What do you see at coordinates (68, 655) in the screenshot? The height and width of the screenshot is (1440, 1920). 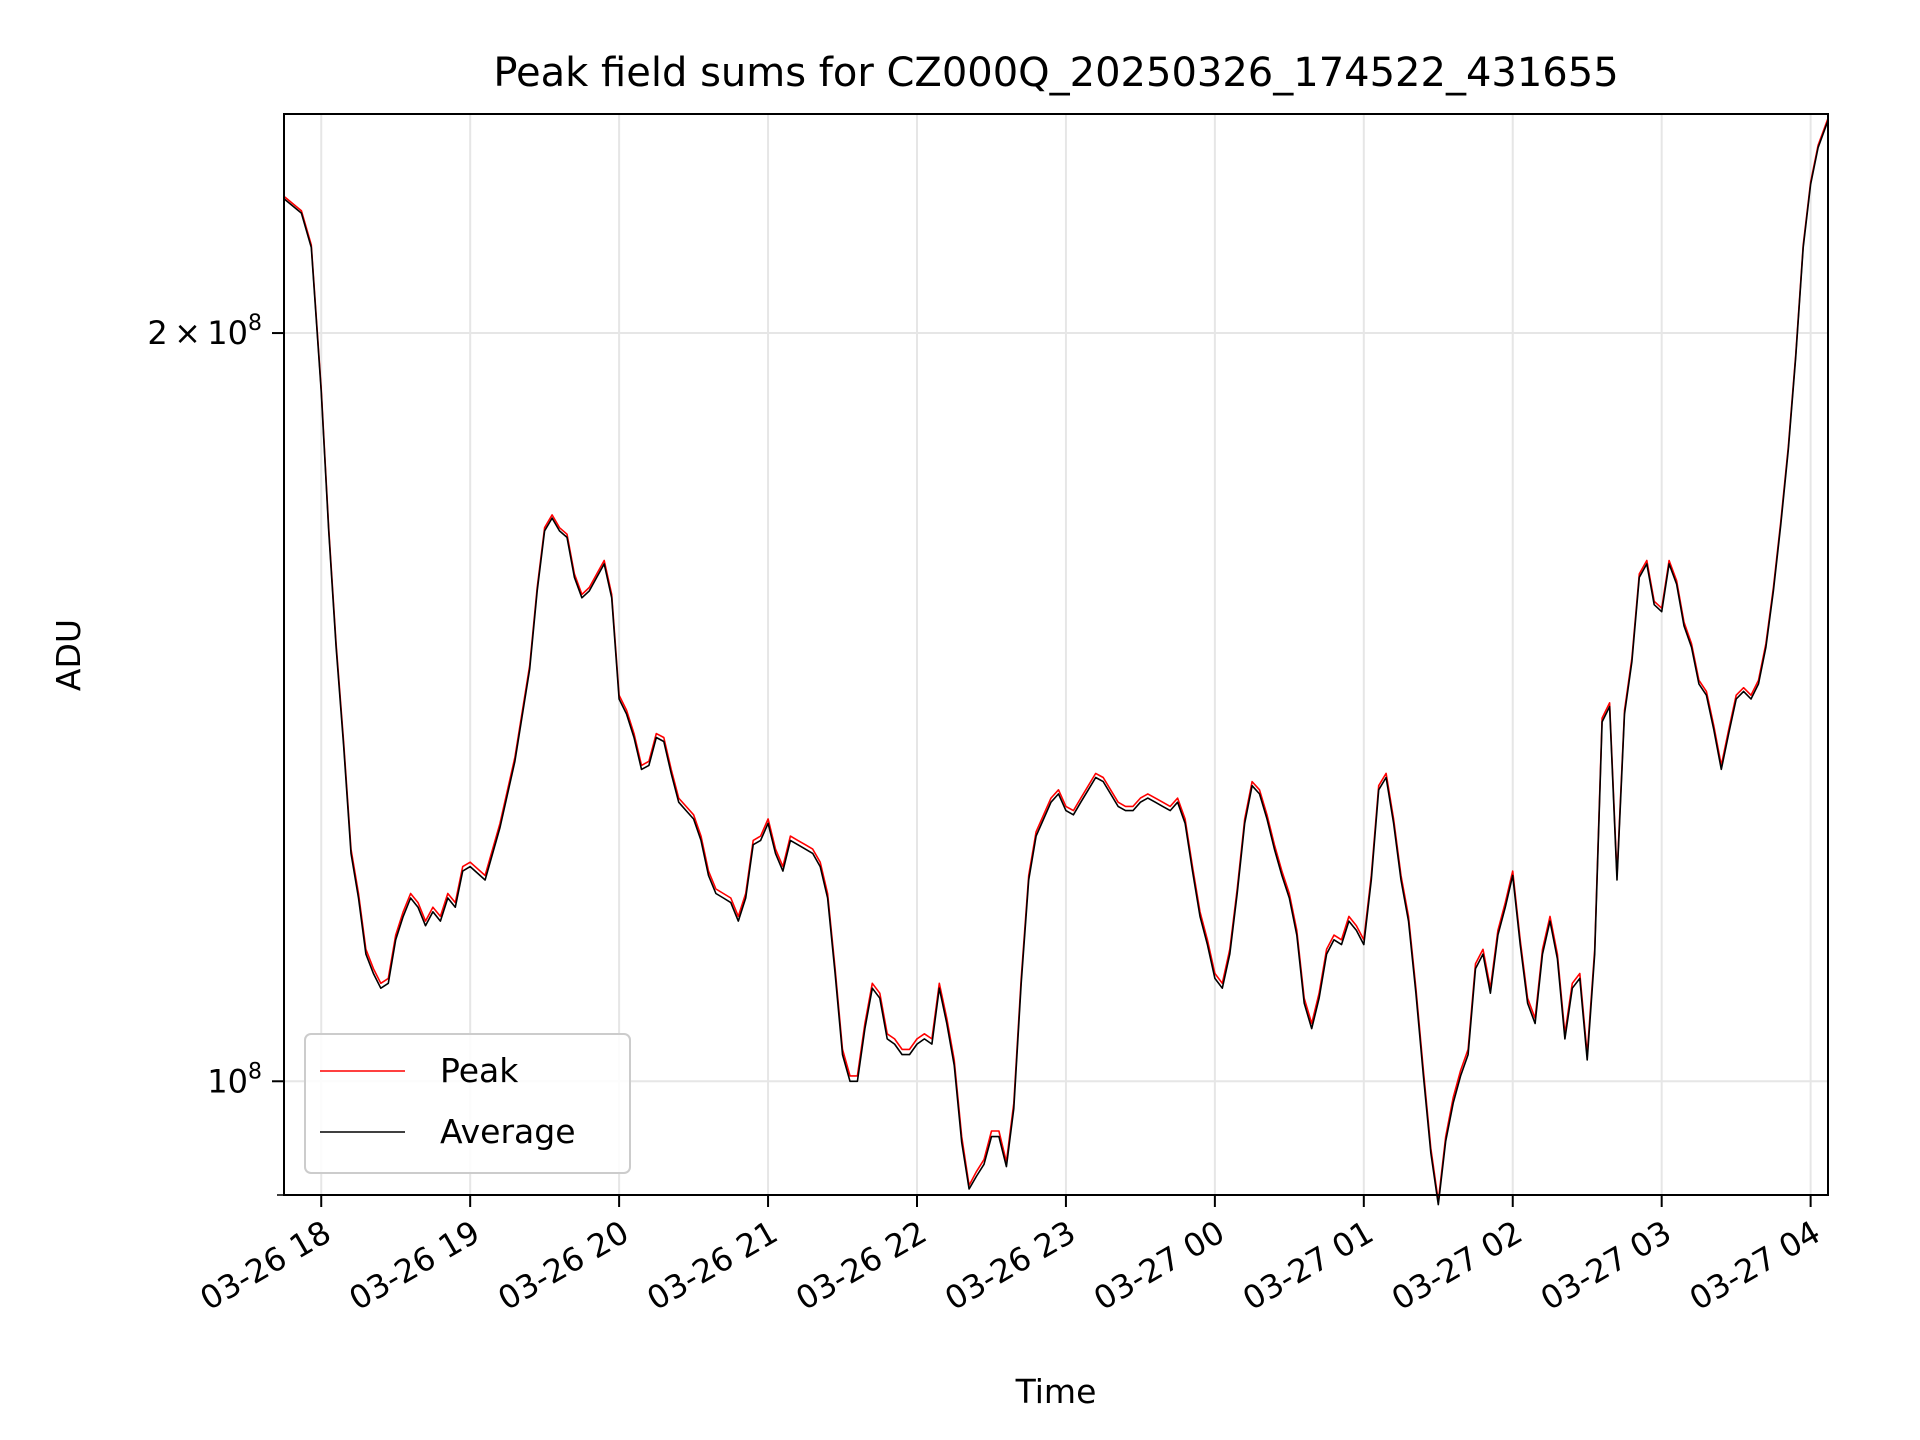 I see `y-axis-label: ADU` at bounding box center [68, 655].